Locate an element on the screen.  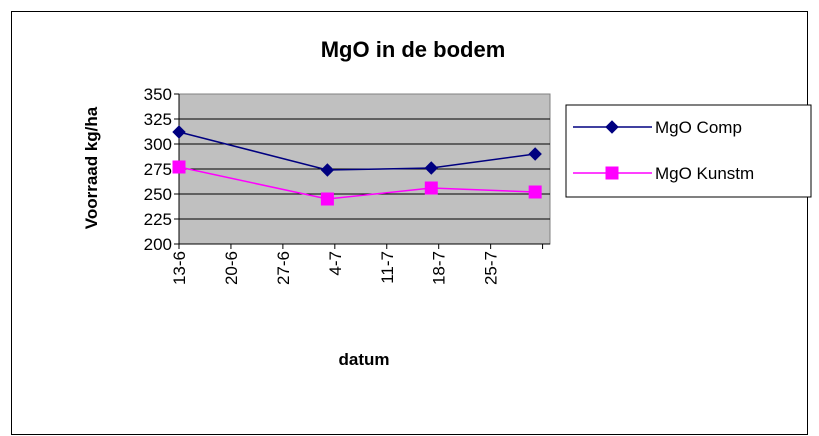
x-tick-label: 18-7 is located at coordinates (439, 268).